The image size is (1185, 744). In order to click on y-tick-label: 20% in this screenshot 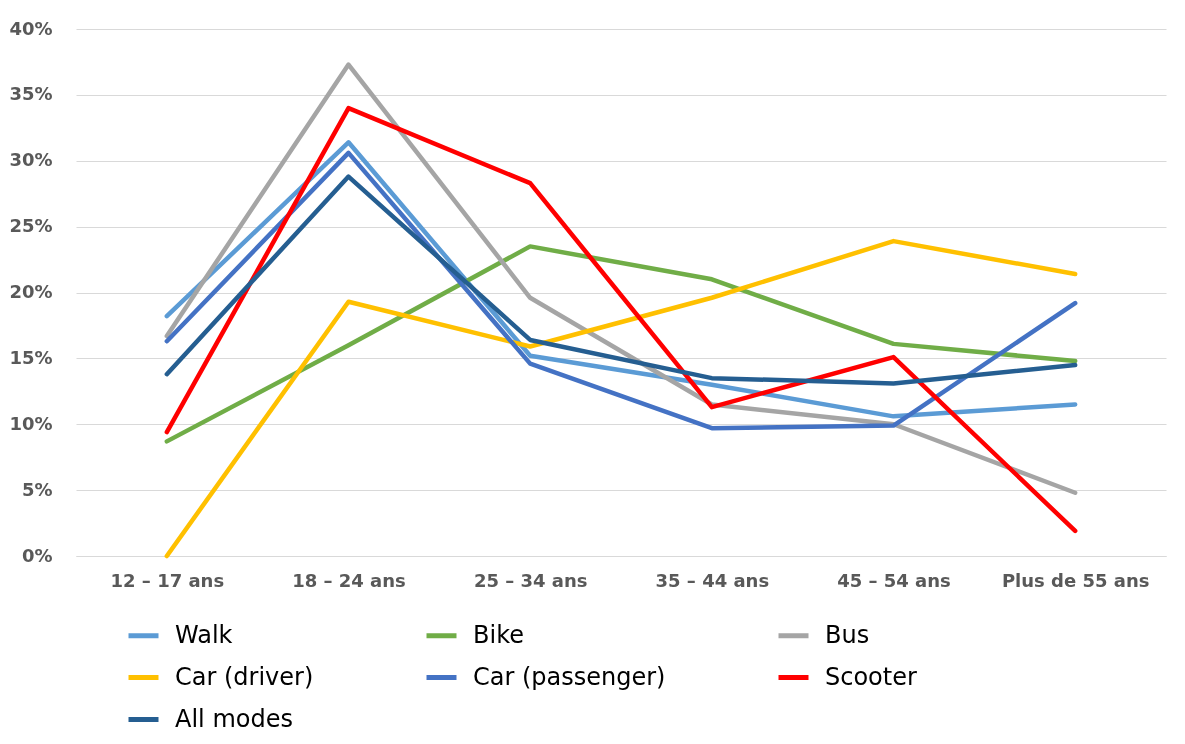, I will do `click(31, 291)`.